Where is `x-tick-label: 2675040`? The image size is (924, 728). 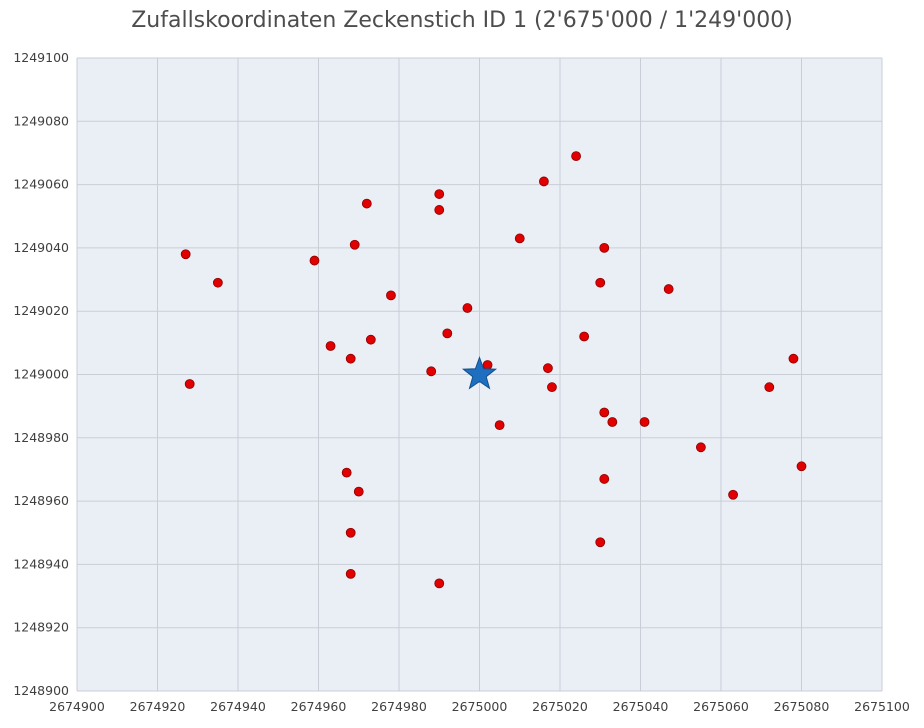 x-tick-label: 2675040 is located at coordinates (641, 706).